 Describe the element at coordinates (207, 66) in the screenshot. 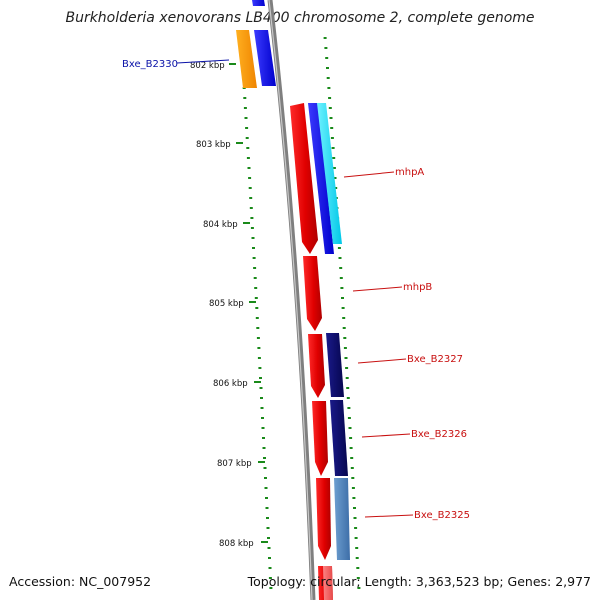

I see `kbp-label-802: 802 kbp` at that location.